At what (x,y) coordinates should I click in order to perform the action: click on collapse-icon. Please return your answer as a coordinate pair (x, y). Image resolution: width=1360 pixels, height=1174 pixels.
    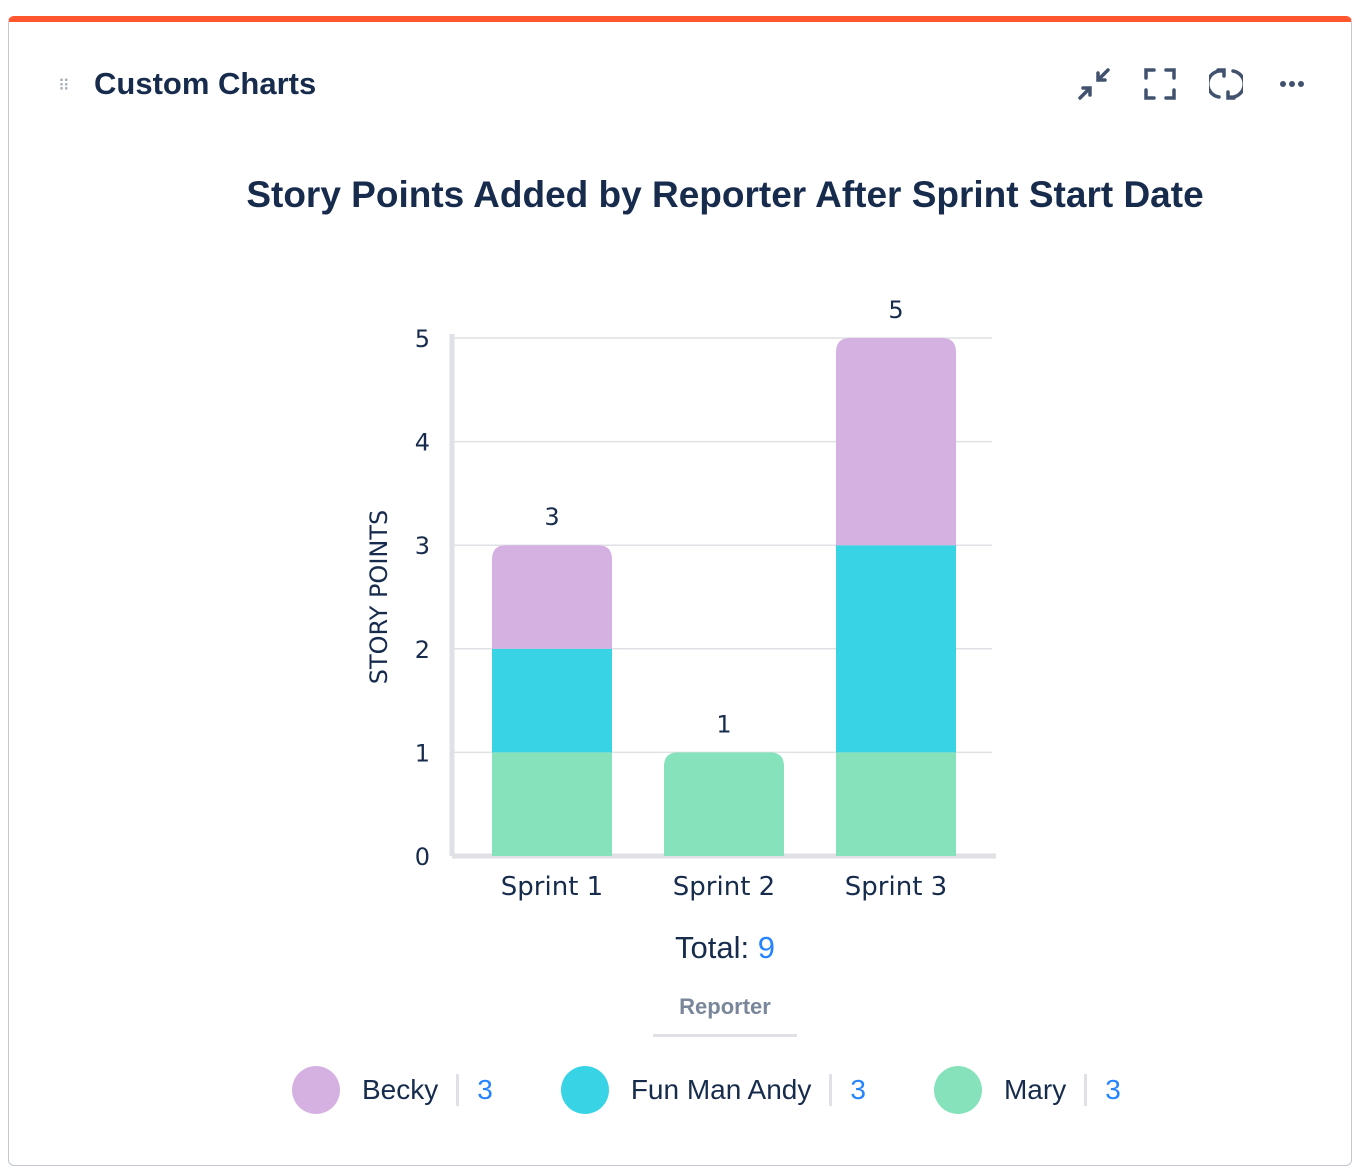
    Looking at the image, I should click on (1094, 84).